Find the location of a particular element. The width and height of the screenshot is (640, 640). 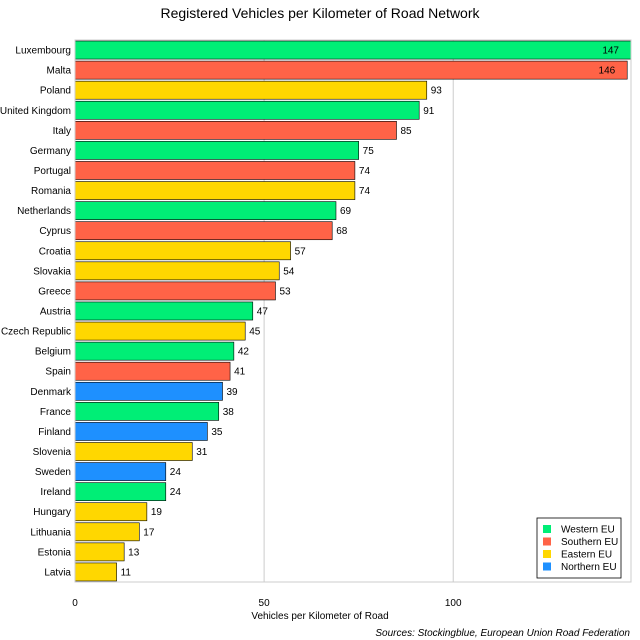

category-label: Czech Republic is located at coordinates (36, 332).